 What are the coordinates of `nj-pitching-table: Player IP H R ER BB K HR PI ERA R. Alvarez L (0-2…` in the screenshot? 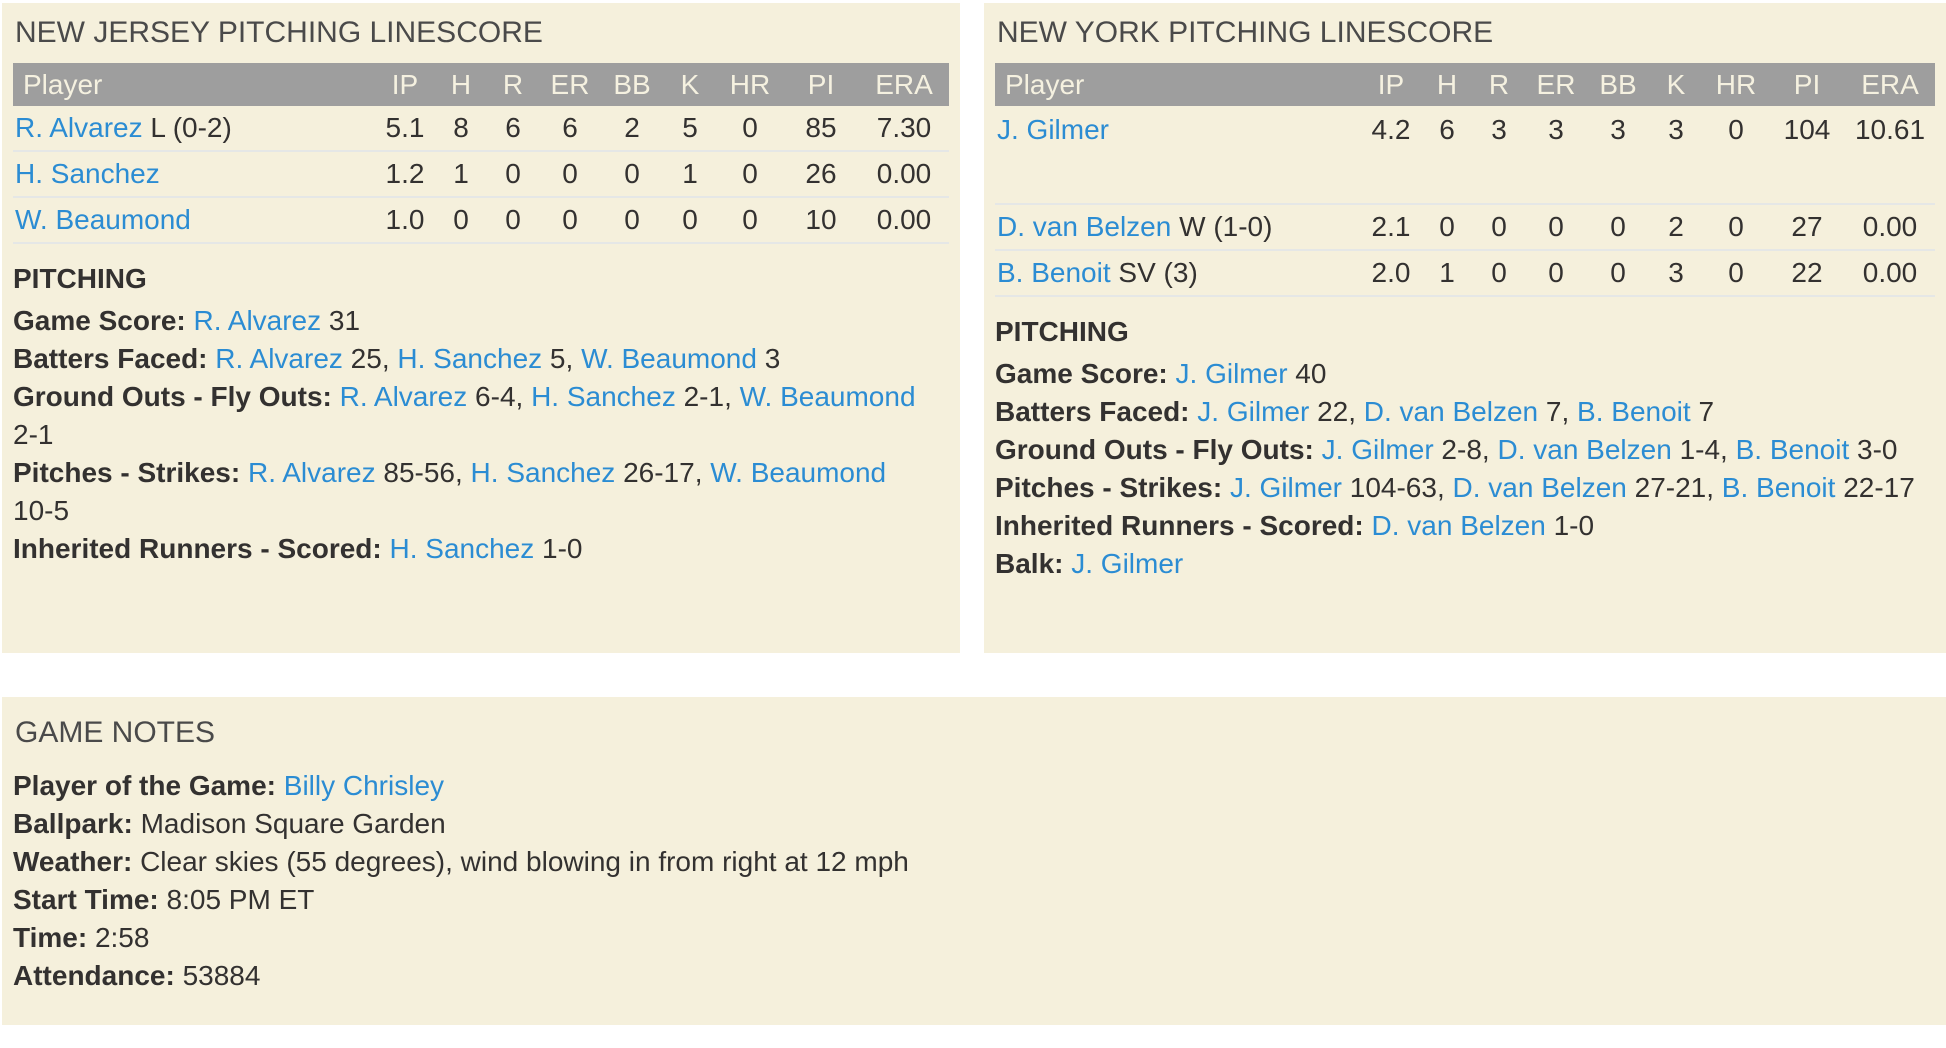 It's located at (481, 153).